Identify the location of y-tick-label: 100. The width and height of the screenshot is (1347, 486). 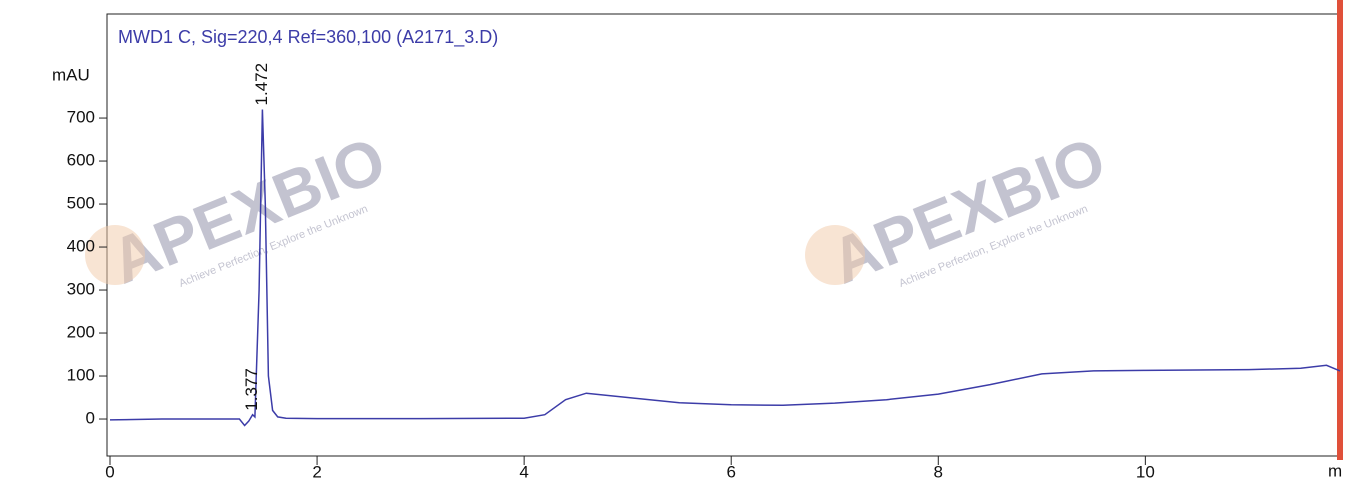
(81, 375).